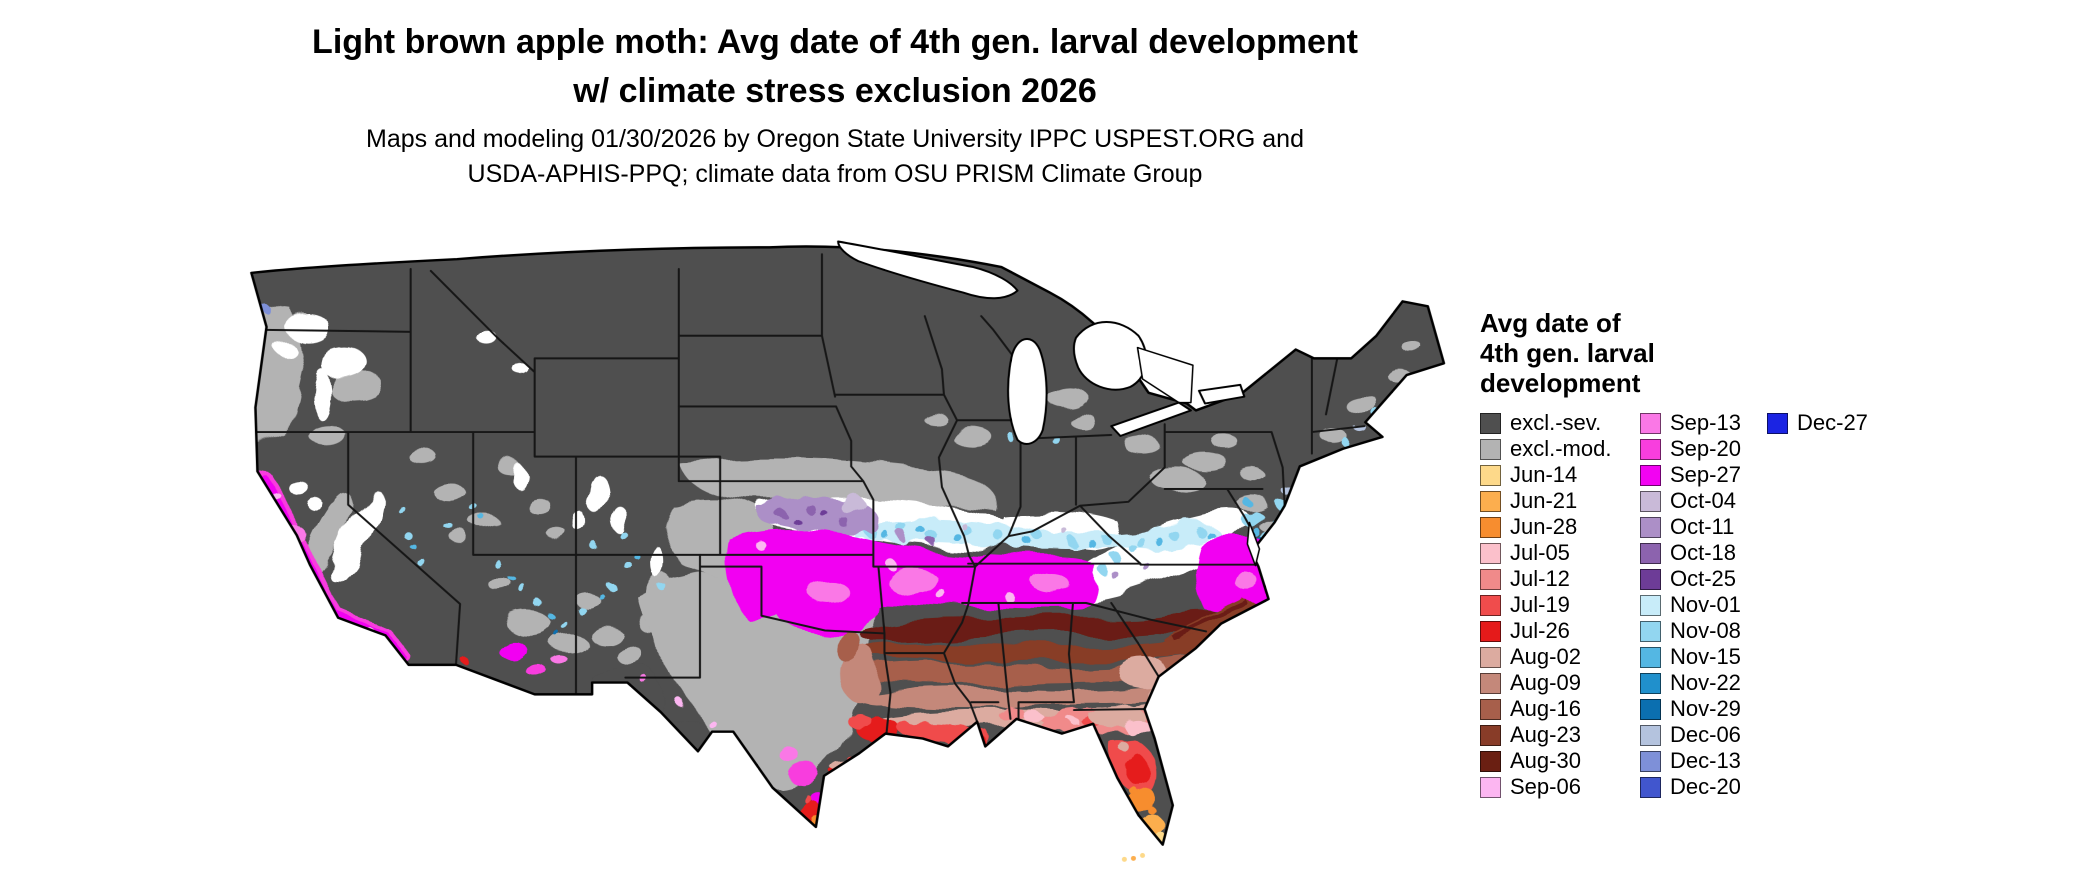  I want to click on legend-item-label: Nov-15, so click(1705, 656).